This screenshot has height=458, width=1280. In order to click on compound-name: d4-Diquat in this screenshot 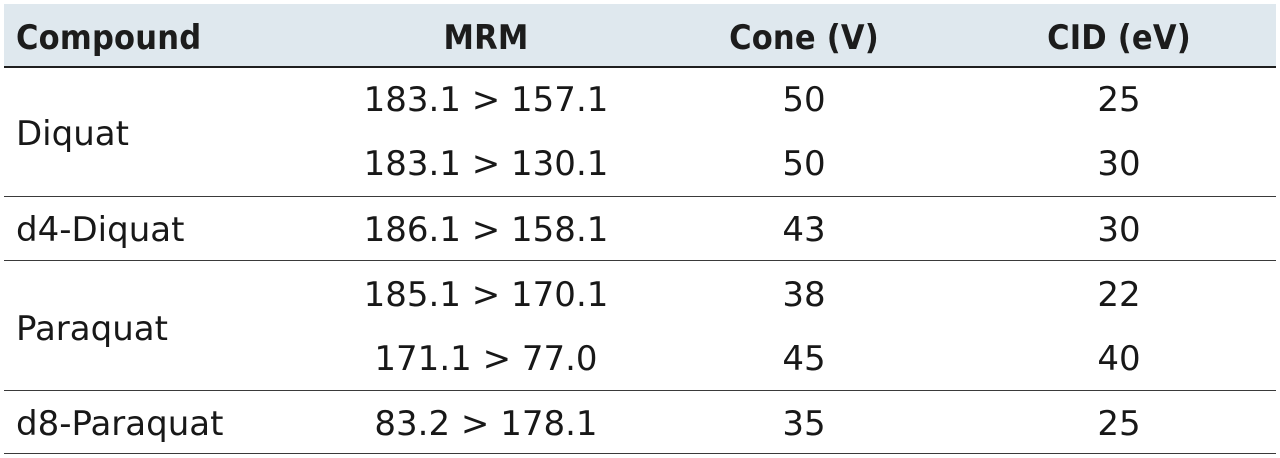, I will do `click(100, 230)`.